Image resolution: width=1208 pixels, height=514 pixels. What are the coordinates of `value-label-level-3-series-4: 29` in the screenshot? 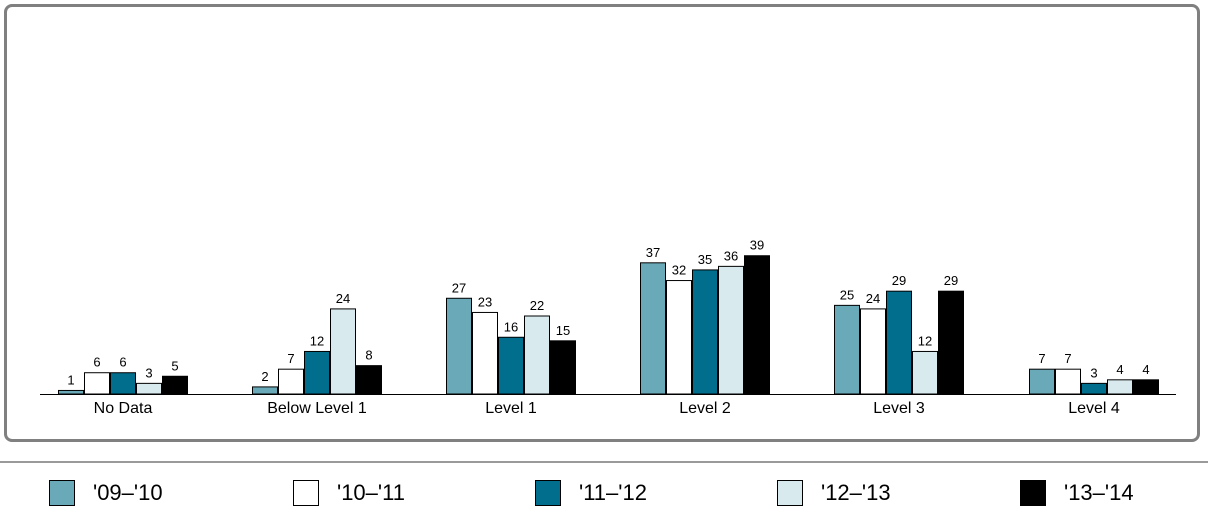 It's located at (951, 280).